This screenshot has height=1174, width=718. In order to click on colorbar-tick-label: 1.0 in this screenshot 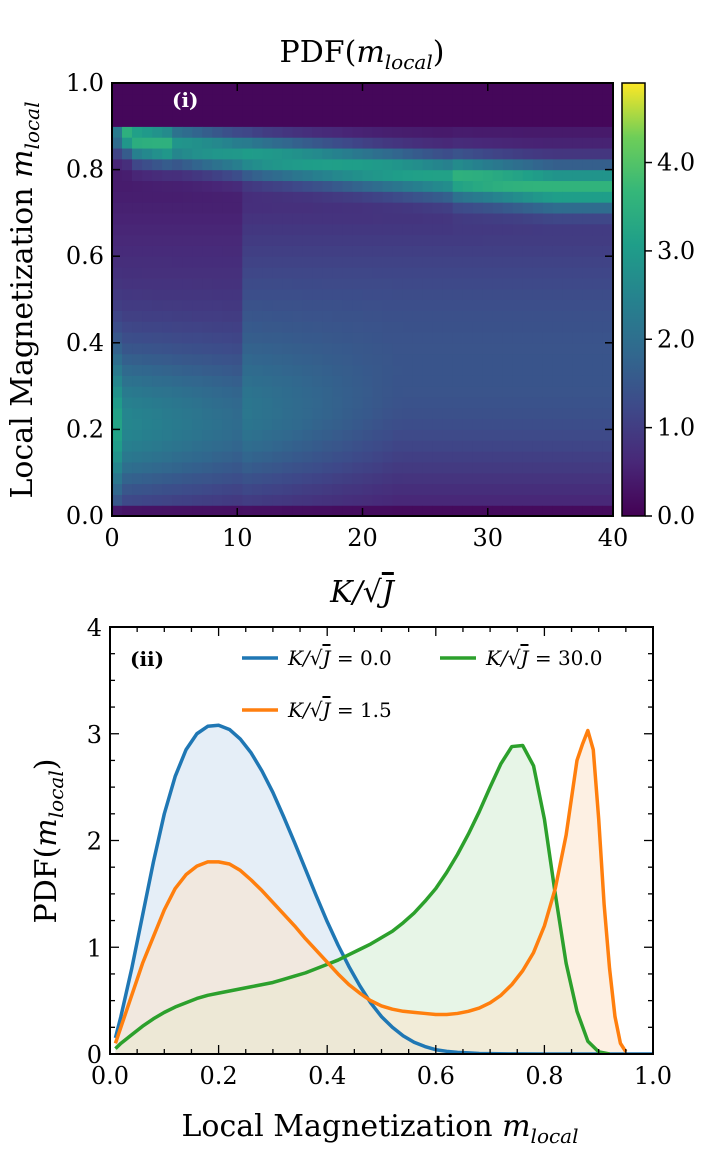, I will do `click(676, 428)`.